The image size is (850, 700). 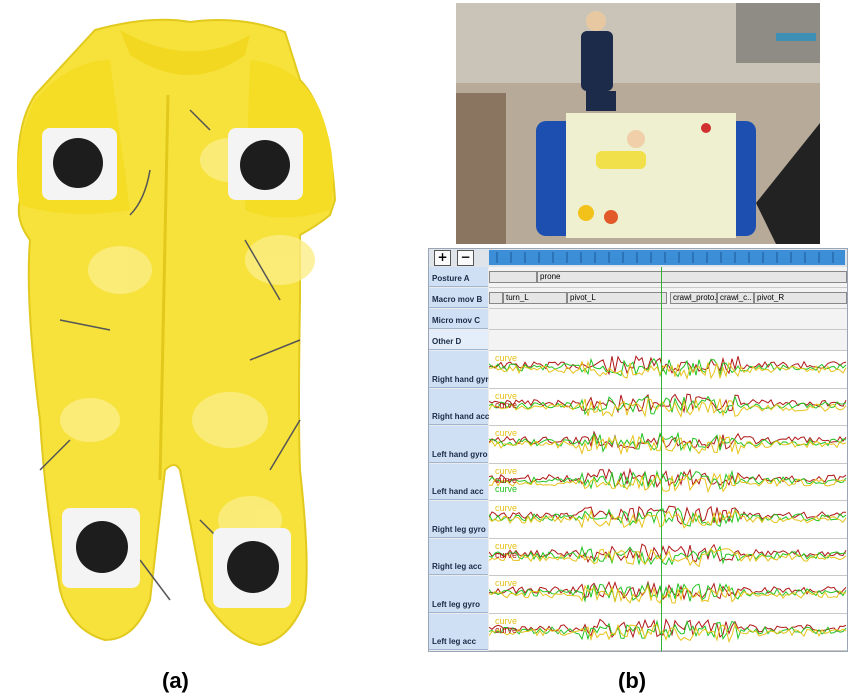 What do you see at coordinates (175, 680) in the screenshot?
I see `caption-a: (a)` at bounding box center [175, 680].